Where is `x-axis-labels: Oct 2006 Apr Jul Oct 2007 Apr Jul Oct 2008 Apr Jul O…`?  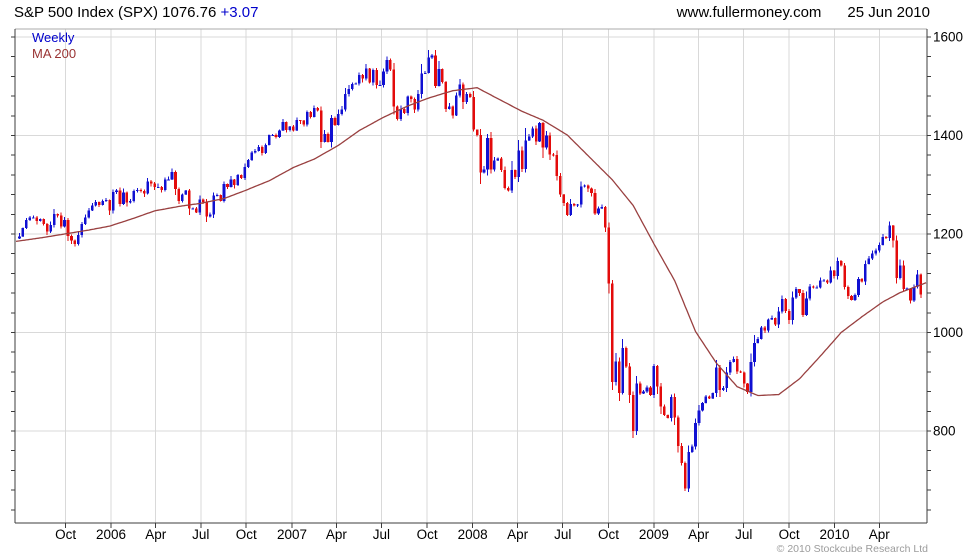 x-axis-labels: Oct 2006 Apr Jul Oct 2007 Apr Jul Oct 2008 Apr Jul O… is located at coordinates (472, 534).